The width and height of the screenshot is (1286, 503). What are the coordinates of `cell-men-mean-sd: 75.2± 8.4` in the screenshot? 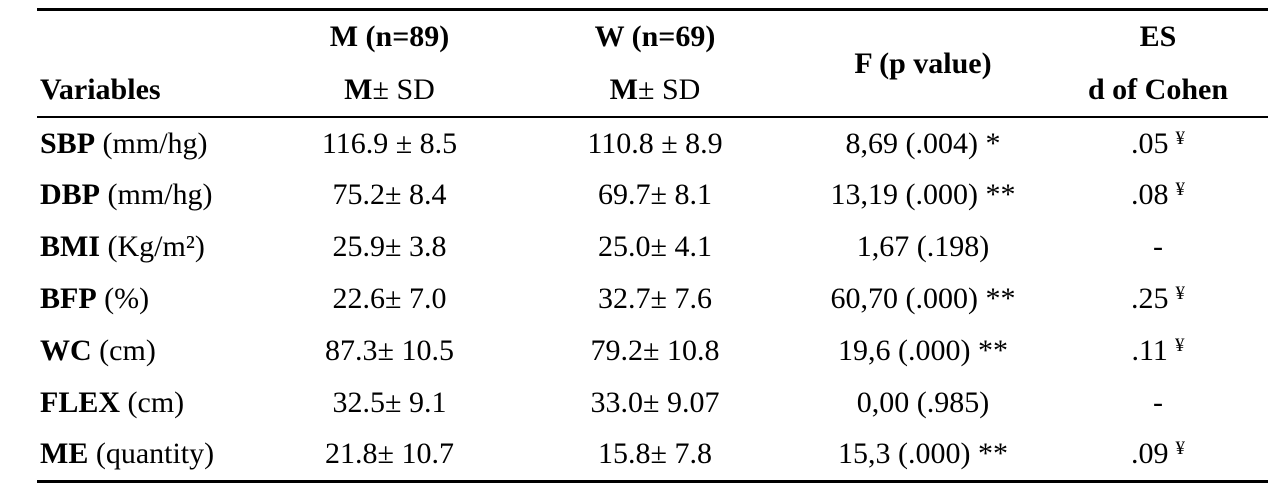 It's located at (389, 194).